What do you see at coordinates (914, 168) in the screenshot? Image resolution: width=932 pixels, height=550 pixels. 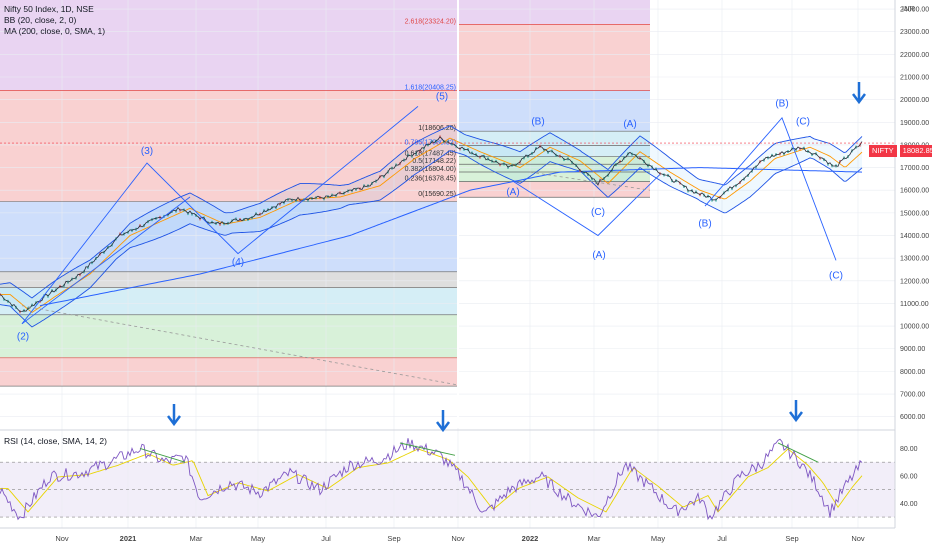 I see `y-tick-label: 17000.00` at bounding box center [914, 168].